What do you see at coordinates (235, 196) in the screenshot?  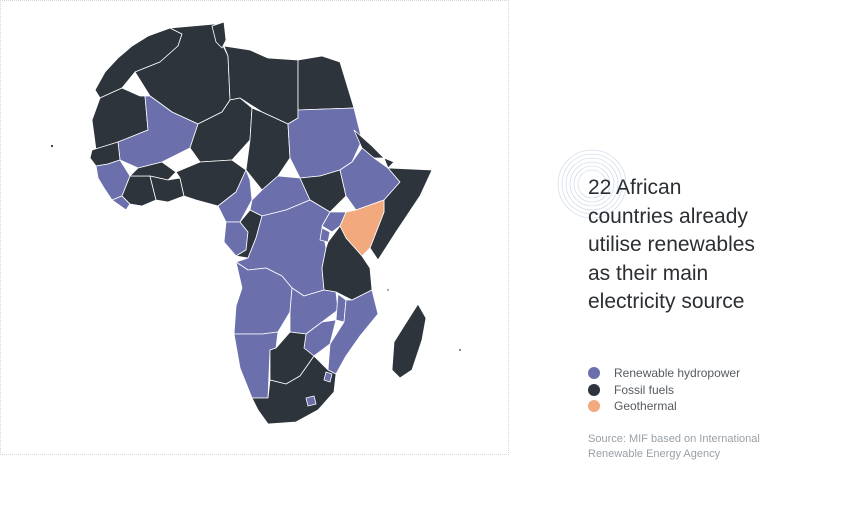 I see `region-cameroon` at bounding box center [235, 196].